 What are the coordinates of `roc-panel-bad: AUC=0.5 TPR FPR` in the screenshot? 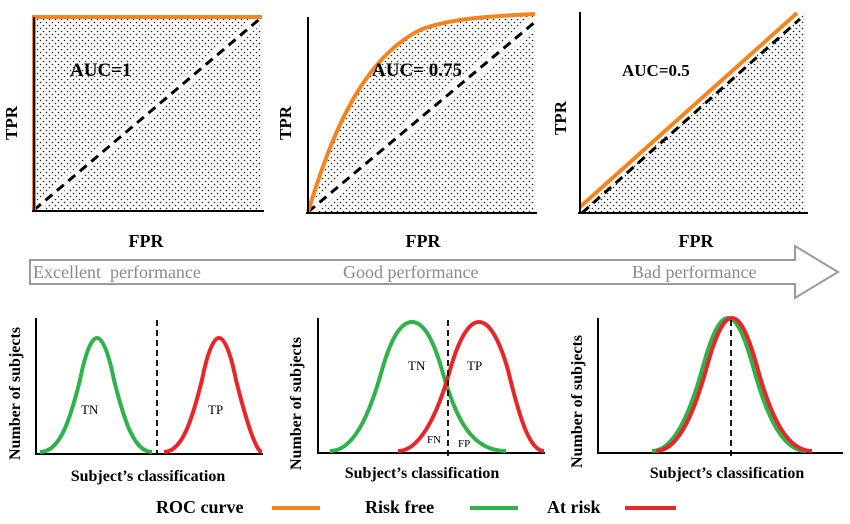 It's located at (679, 131).